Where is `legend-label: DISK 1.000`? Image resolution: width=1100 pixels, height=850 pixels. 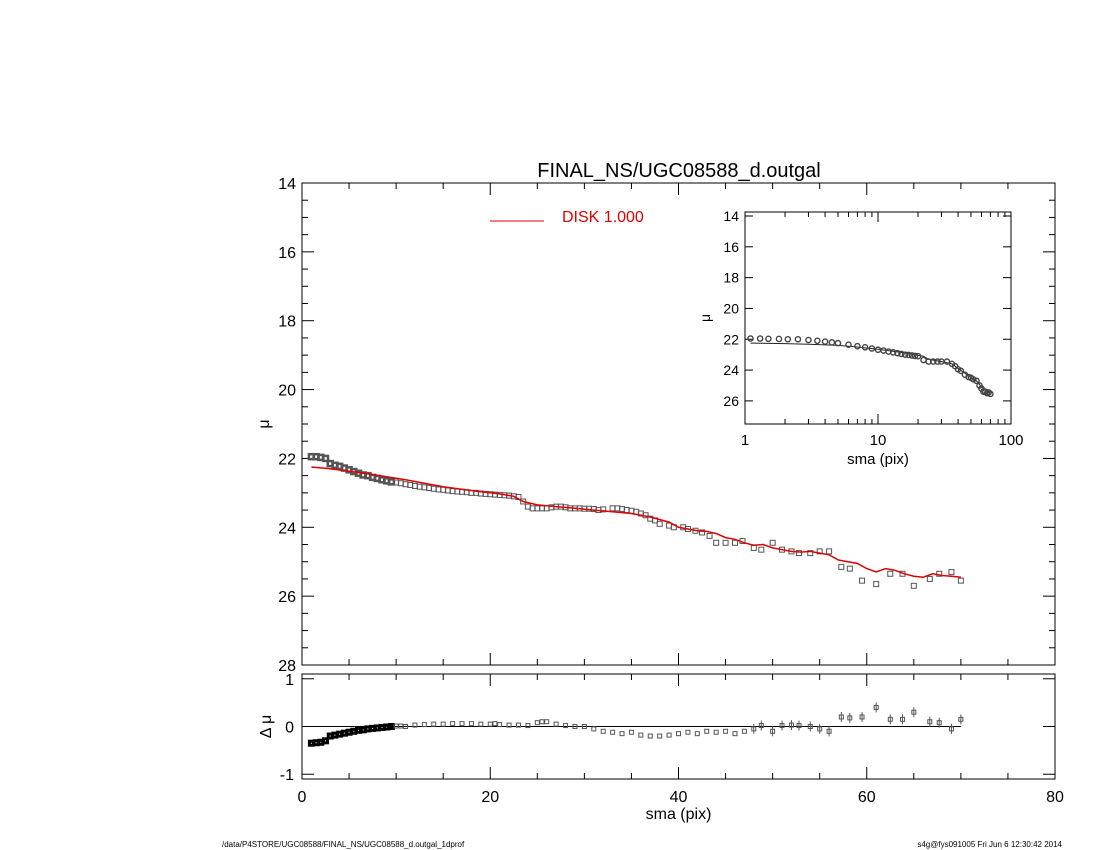 legend-label: DISK 1.000 is located at coordinates (603, 217).